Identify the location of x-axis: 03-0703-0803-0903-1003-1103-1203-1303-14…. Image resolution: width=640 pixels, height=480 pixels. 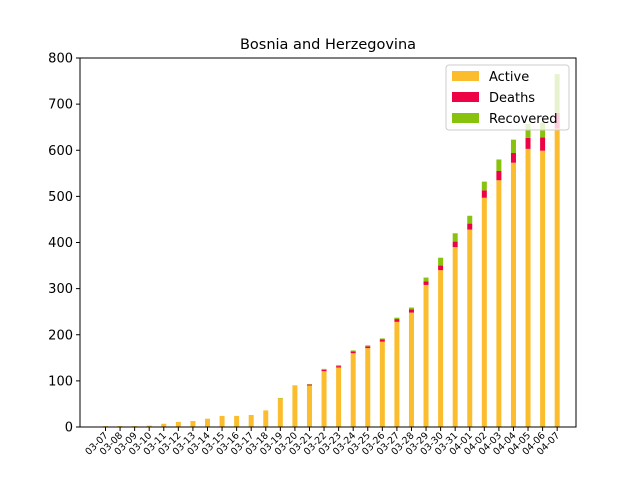
(322, 442).